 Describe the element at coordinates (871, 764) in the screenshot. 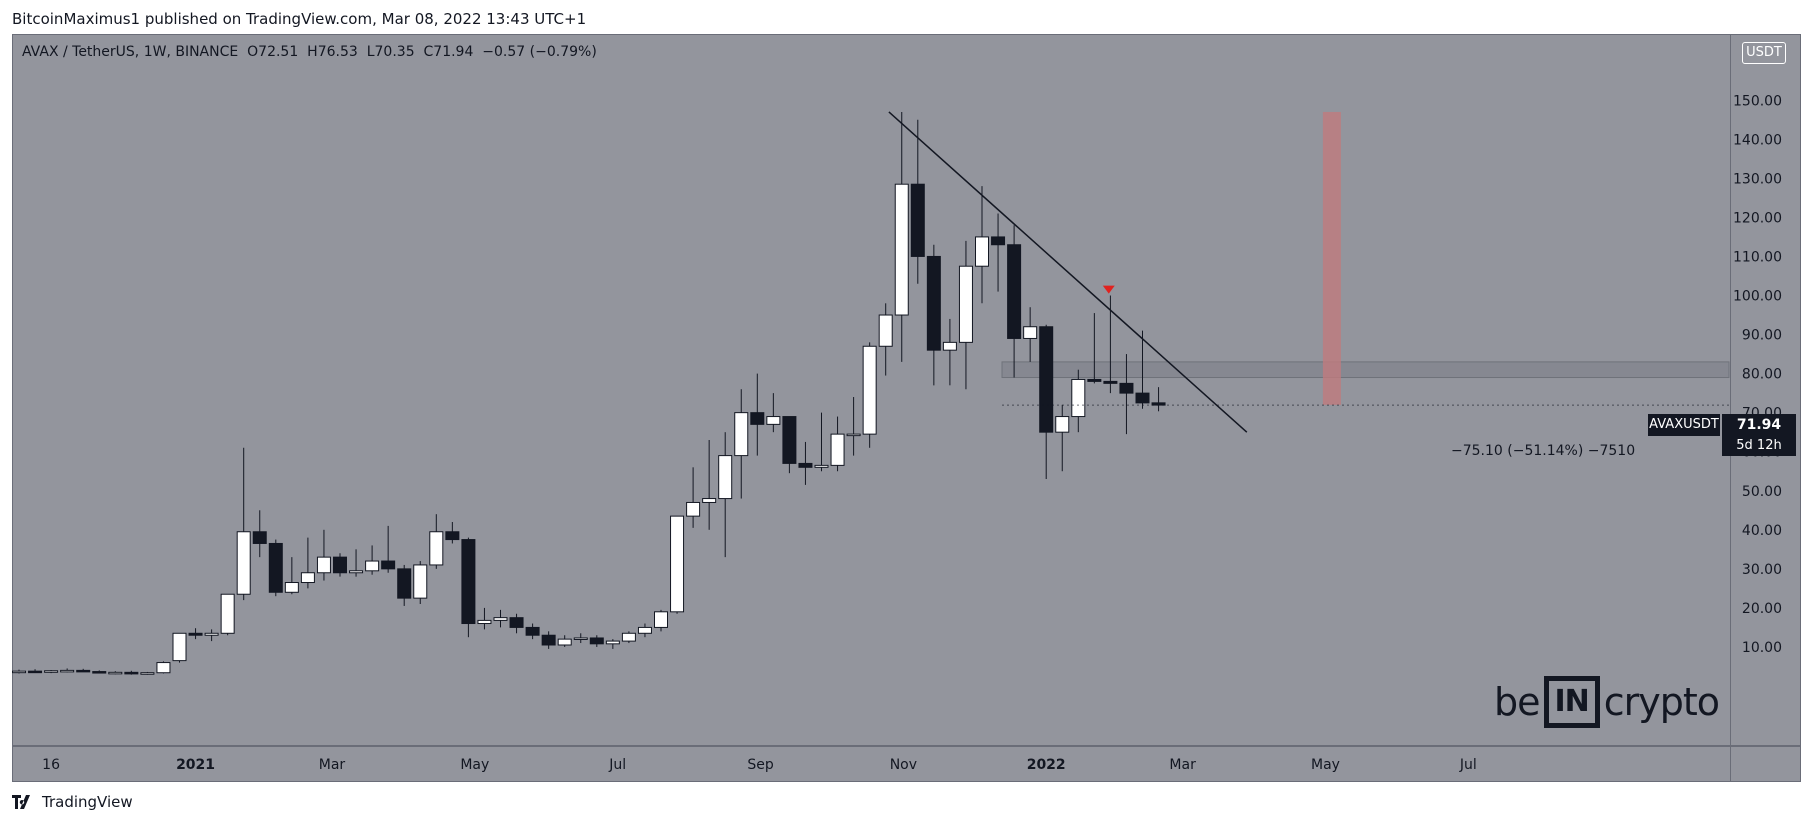

I see `time-axis` at that location.